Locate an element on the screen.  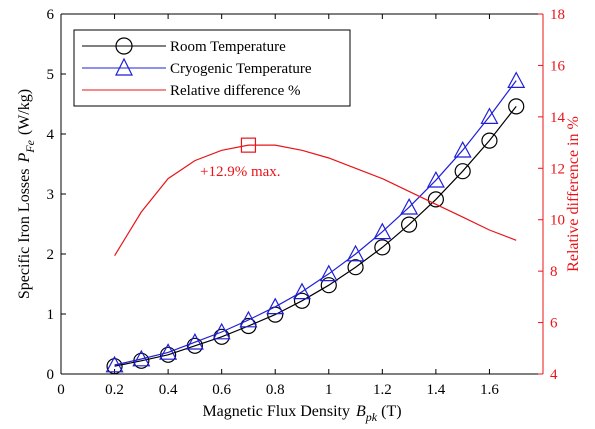
y2-tick-label: 18 is located at coordinates (557, 15).